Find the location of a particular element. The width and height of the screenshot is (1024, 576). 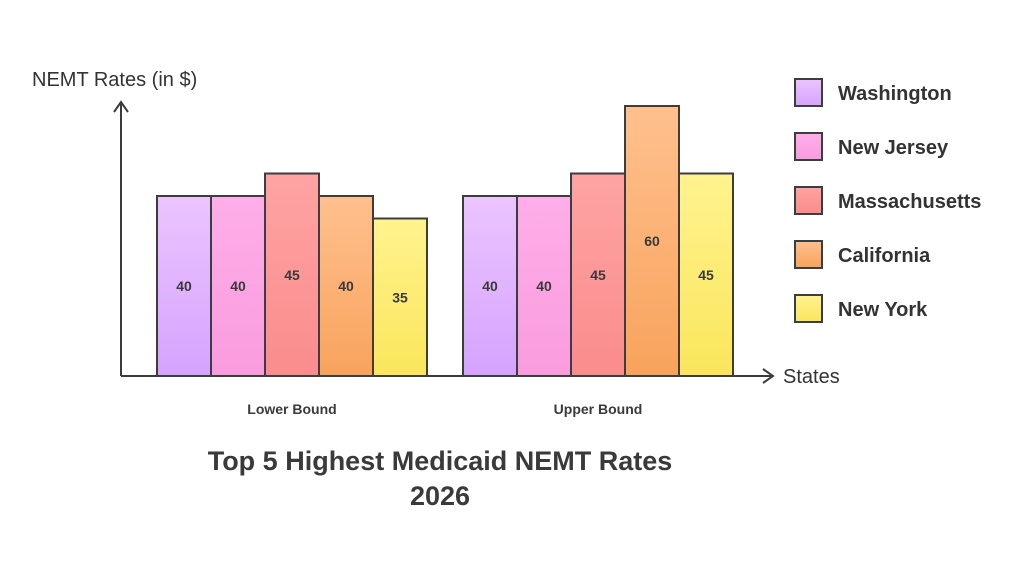

bar-upper-bound-new-york is located at coordinates (706, 274).